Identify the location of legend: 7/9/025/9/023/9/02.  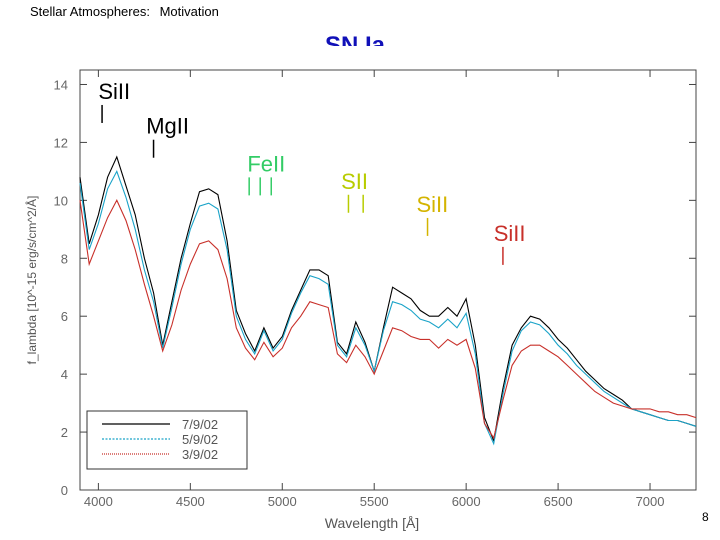
(167, 440).